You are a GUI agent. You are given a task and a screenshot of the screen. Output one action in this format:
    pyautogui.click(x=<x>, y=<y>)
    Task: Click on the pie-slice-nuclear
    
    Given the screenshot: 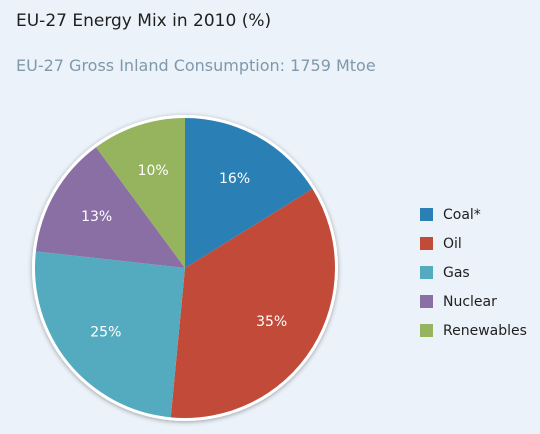 What is the action you would take?
    pyautogui.click(x=110, y=207)
    